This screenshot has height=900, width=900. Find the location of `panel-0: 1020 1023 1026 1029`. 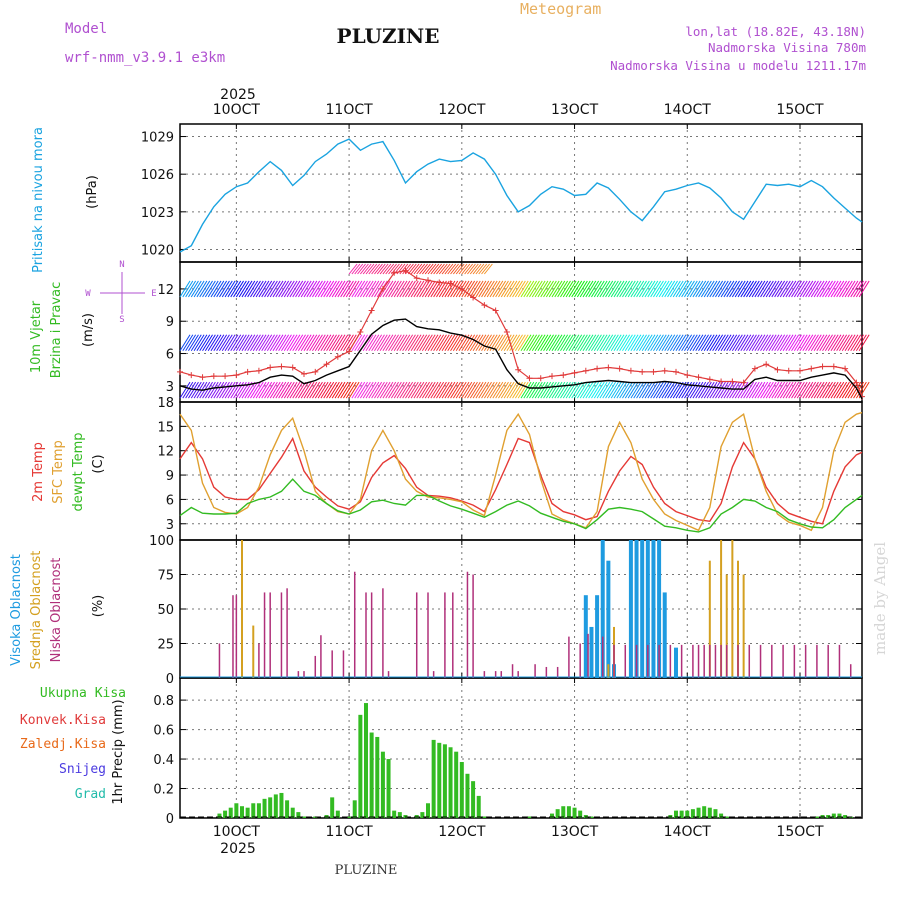

panel-0: 1020 1023 1026 1029 is located at coordinates (502, 193).